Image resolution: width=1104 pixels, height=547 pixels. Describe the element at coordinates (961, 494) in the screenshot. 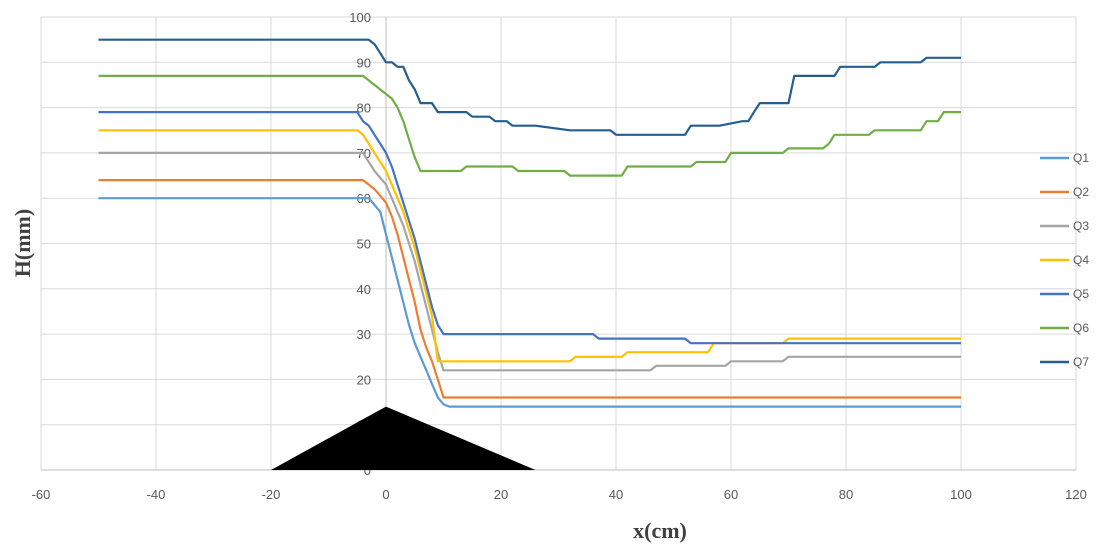

I see `x-tick-label: 100` at that location.